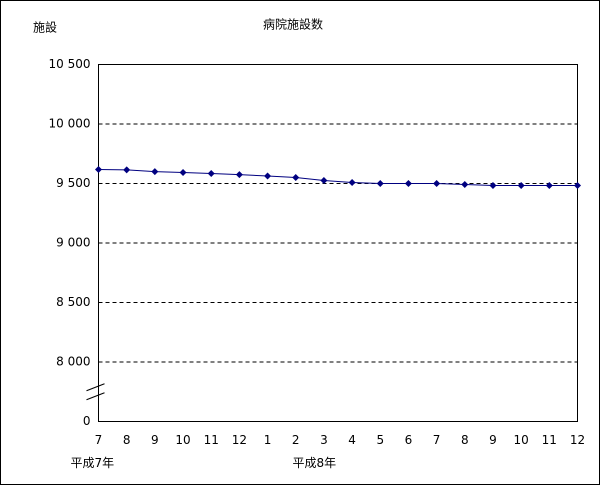 The height and width of the screenshot is (485, 600). Describe the element at coordinates (409, 440) in the screenshot. I see `x-tick-label: 6` at that location.